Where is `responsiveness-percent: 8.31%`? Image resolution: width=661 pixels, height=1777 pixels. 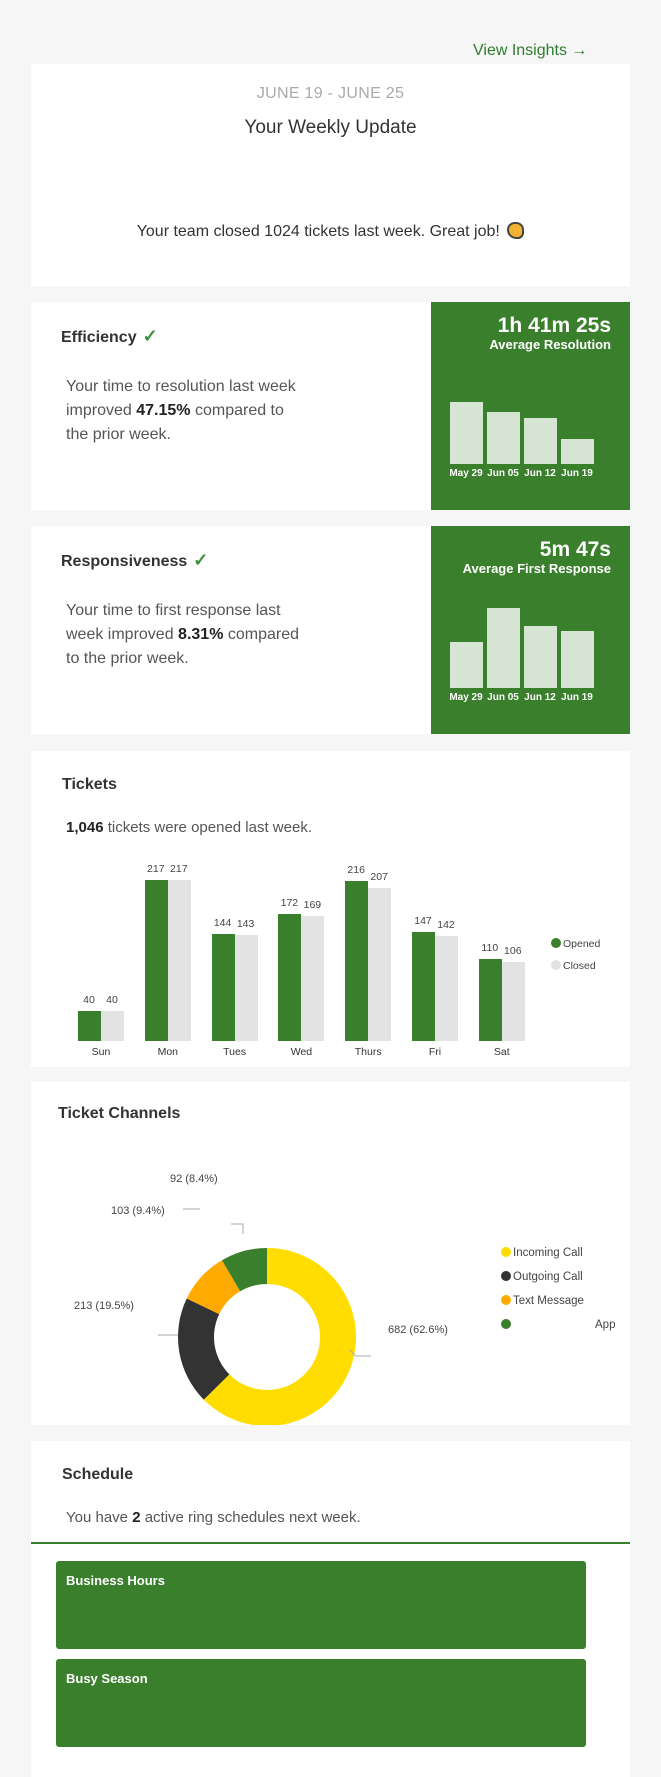 responsiveness-percent: 8.31% is located at coordinates (201, 634).